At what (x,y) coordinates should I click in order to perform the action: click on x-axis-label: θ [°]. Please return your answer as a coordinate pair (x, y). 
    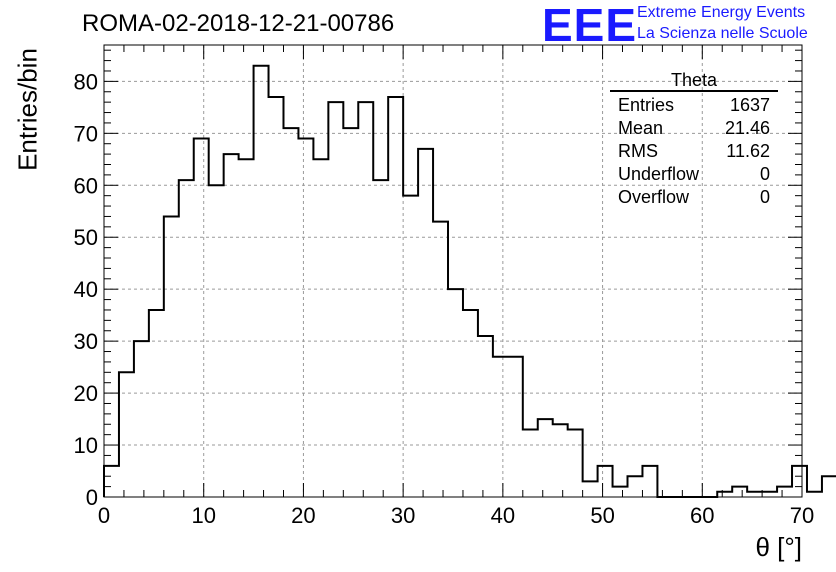
    Looking at the image, I should click on (778, 547).